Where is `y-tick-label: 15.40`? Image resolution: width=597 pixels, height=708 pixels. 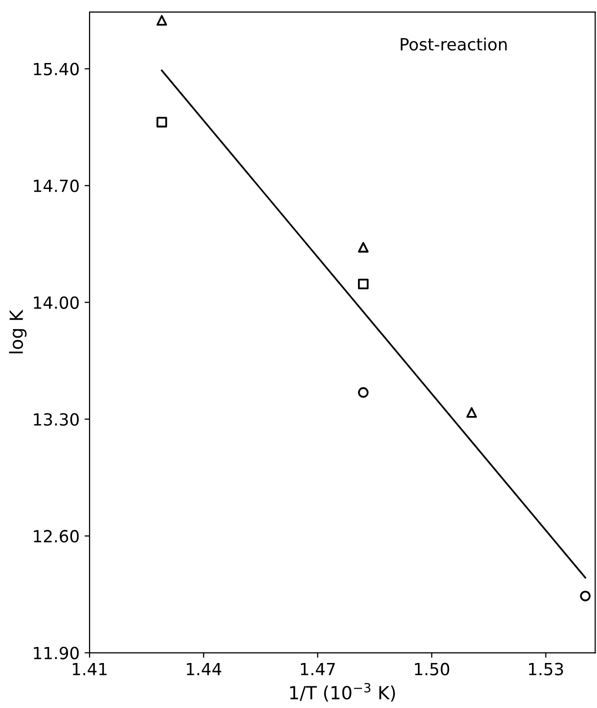 y-tick-label: 15.40 is located at coordinates (56, 69).